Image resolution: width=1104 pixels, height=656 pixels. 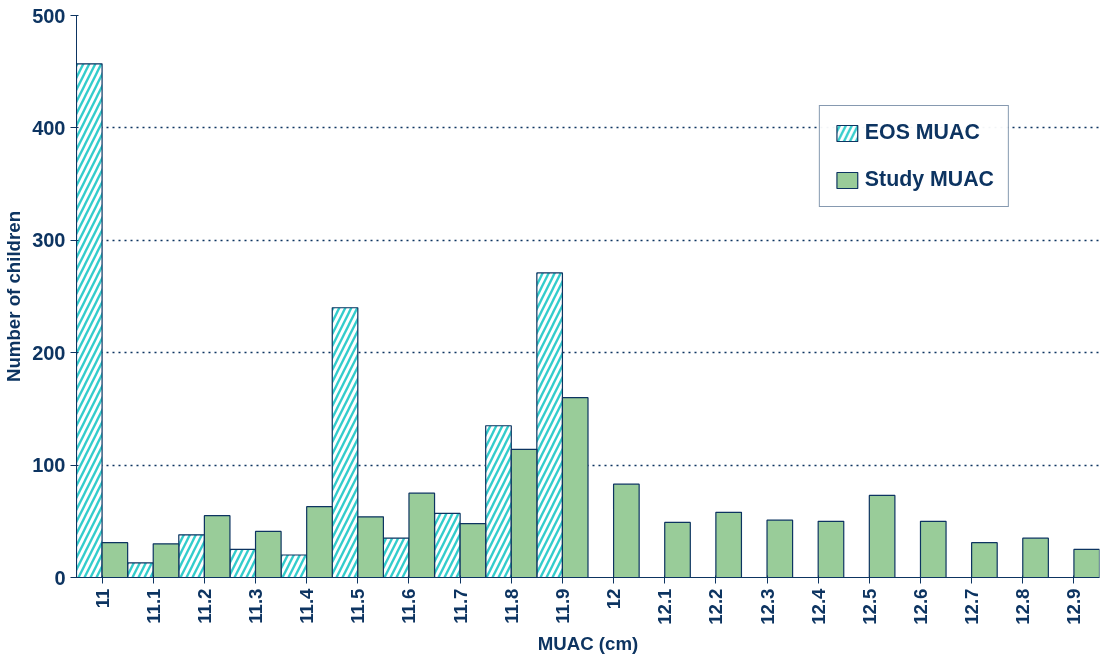 What do you see at coordinates (49, 127) in the screenshot?
I see `y-tick-label: 400` at bounding box center [49, 127].